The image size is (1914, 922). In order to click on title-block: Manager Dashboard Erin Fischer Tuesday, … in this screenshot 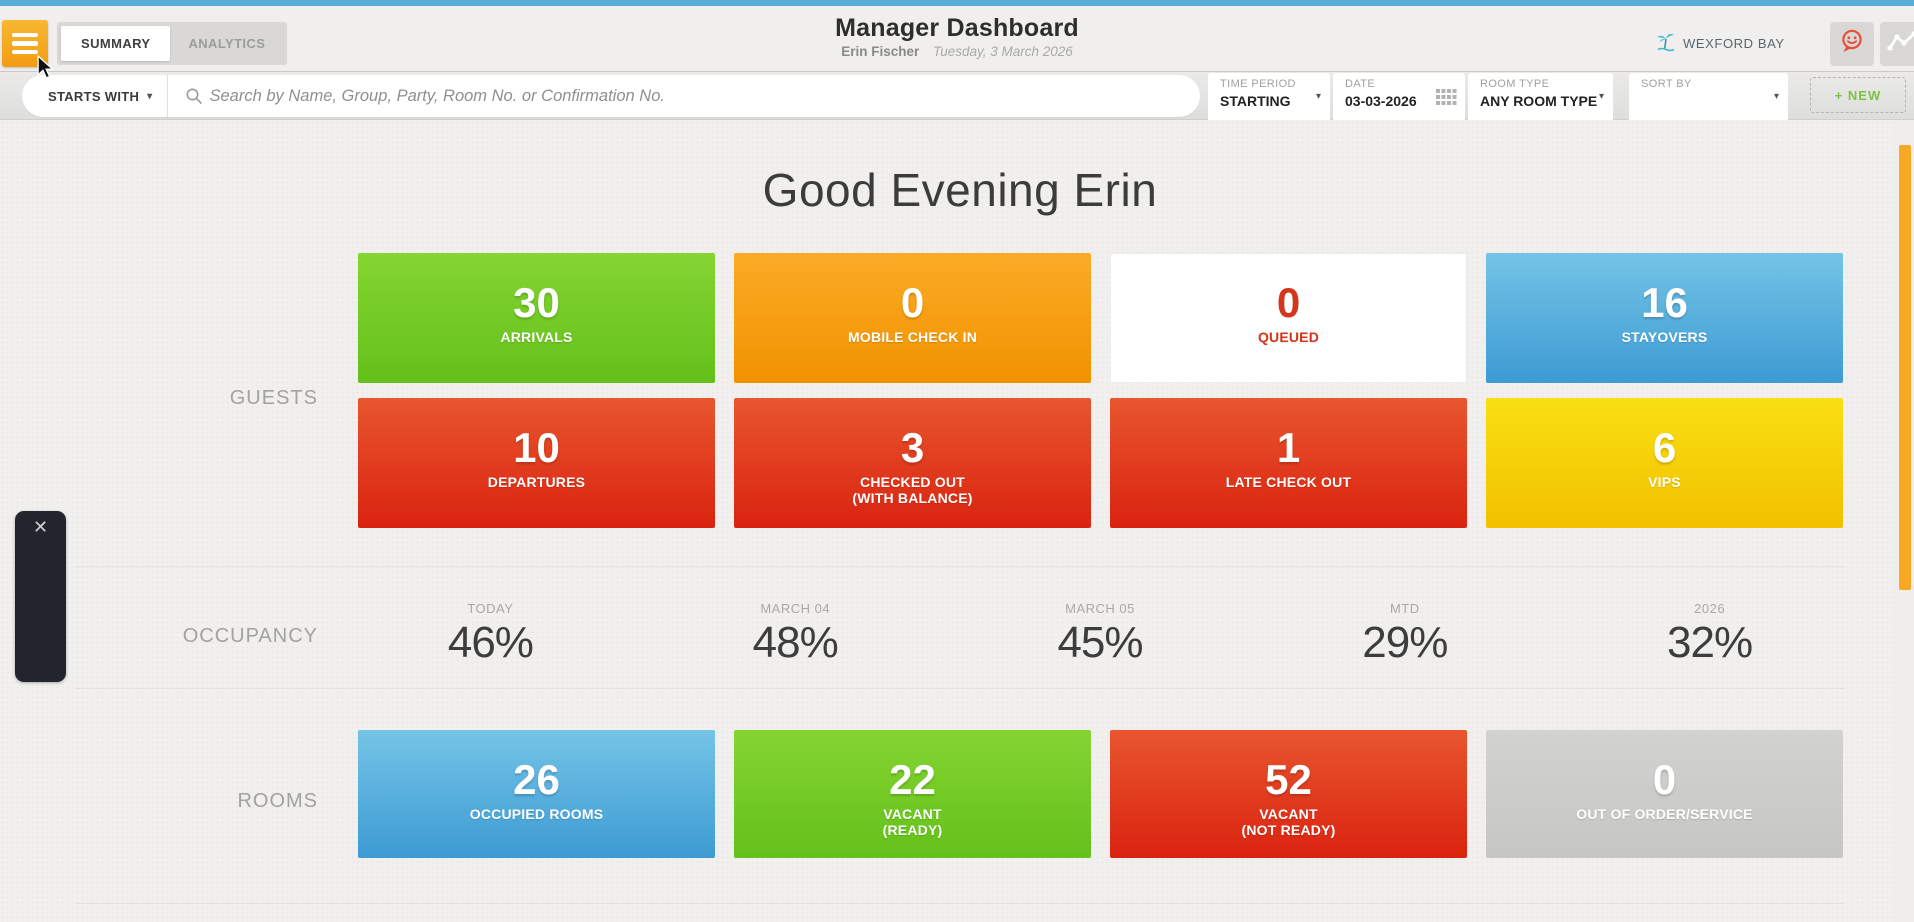, I will do `click(957, 36)`.